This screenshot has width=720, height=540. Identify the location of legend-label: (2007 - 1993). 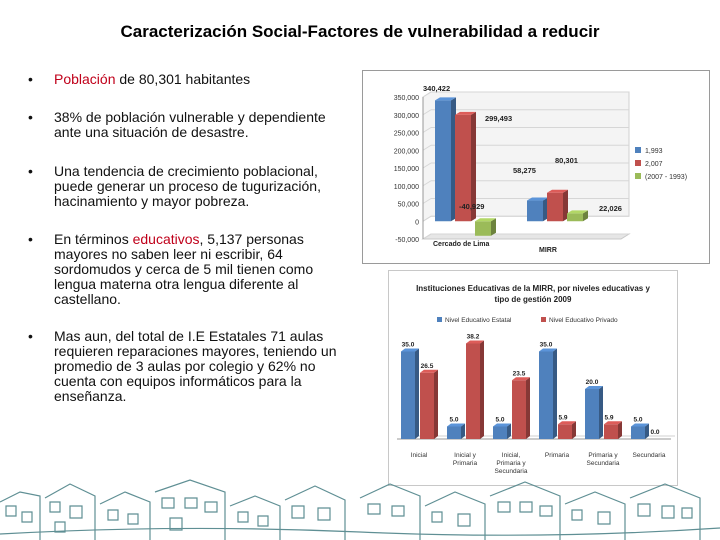
(666, 177).